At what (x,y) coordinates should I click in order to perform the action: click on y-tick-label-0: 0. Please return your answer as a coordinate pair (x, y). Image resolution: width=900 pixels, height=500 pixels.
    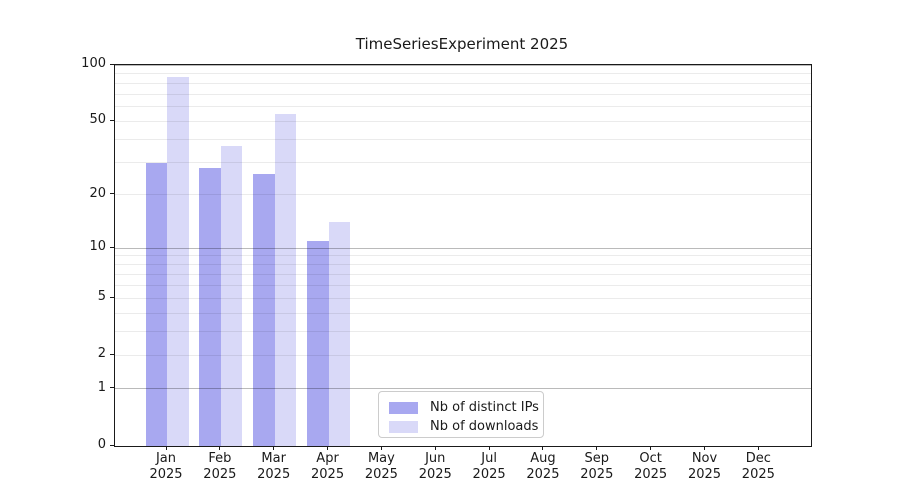
    Looking at the image, I should click on (101, 444).